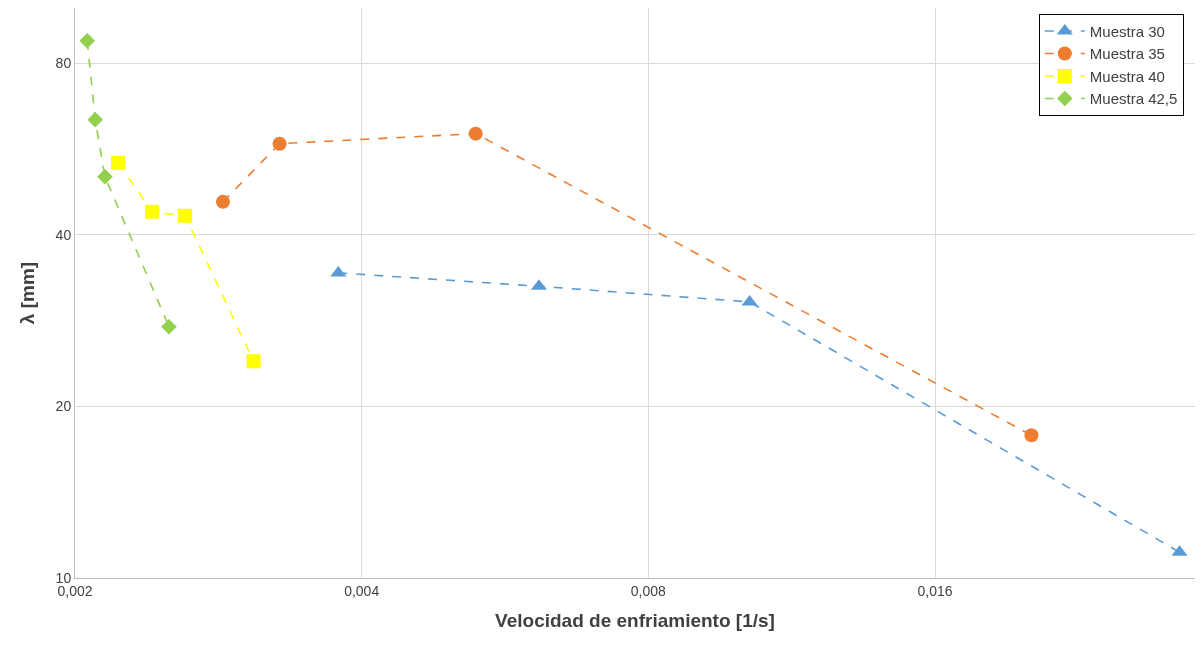 The width and height of the screenshot is (1200, 651). What do you see at coordinates (935, 590) in the screenshot?
I see `x-tick-label: 0,016` at bounding box center [935, 590].